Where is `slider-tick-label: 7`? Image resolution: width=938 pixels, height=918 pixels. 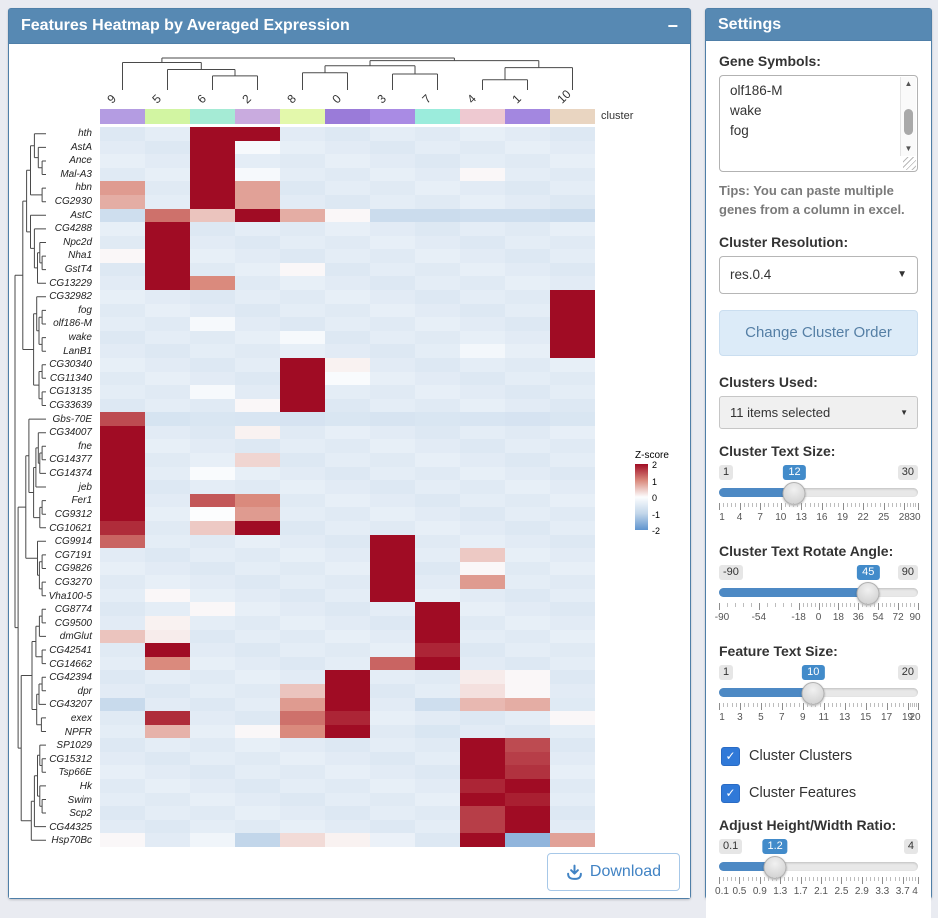
slider-tick-label: 7 is located at coordinates (782, 717).